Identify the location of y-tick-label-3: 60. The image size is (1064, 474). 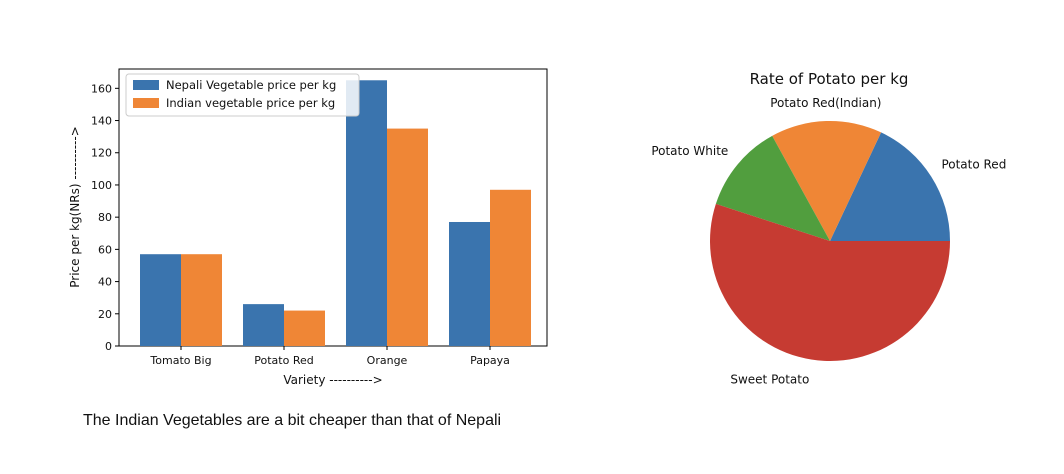
(105, 249).